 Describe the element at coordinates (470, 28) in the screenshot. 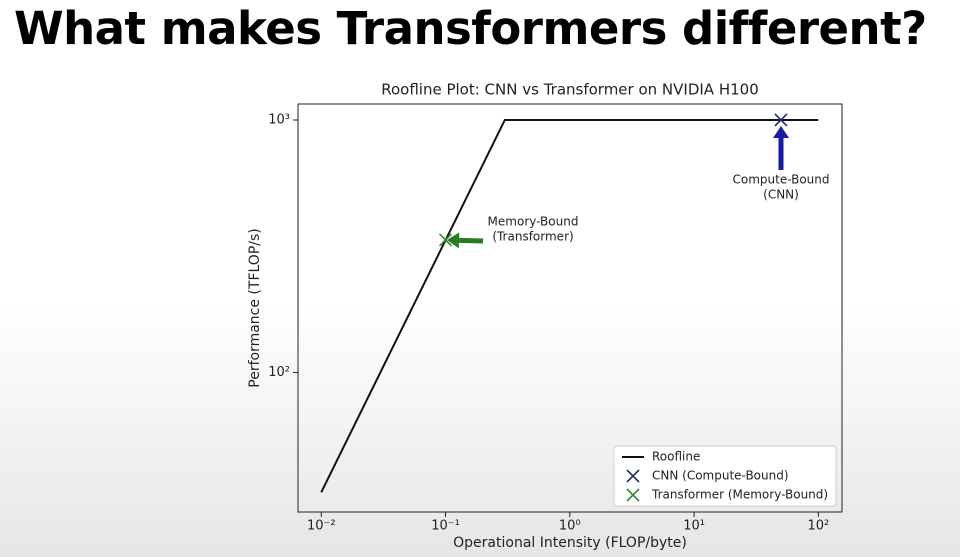

I see `slide-heading: What makes Transformers different?` at that location.